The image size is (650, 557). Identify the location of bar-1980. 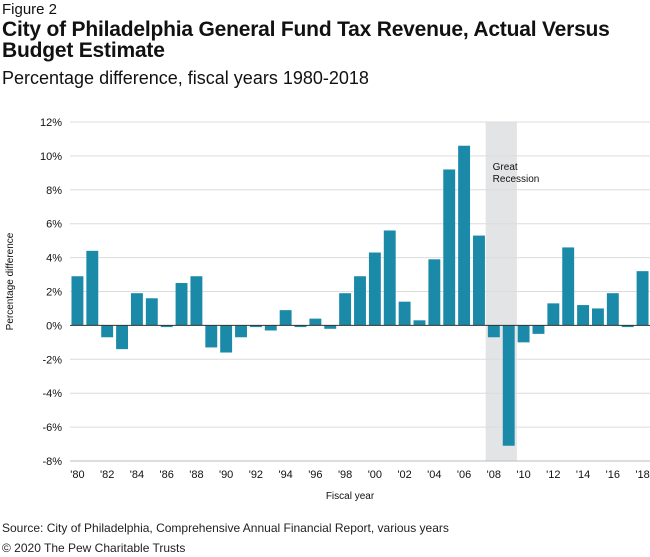
(77, 301).